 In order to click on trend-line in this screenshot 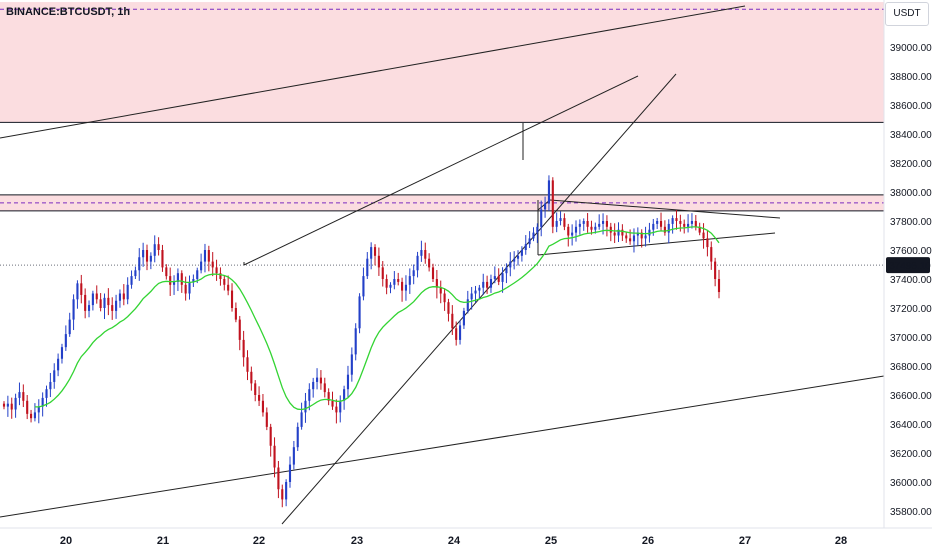, I will do `click(656, 244)`.